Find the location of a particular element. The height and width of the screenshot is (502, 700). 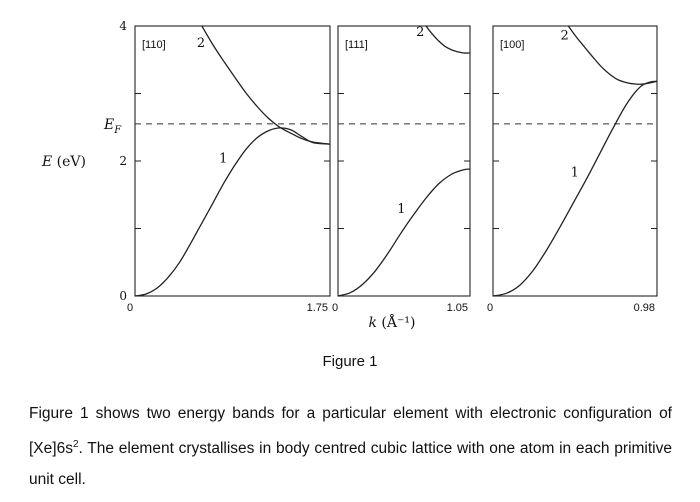

y-tick-label: 4 is located at coordinates (123, 26).